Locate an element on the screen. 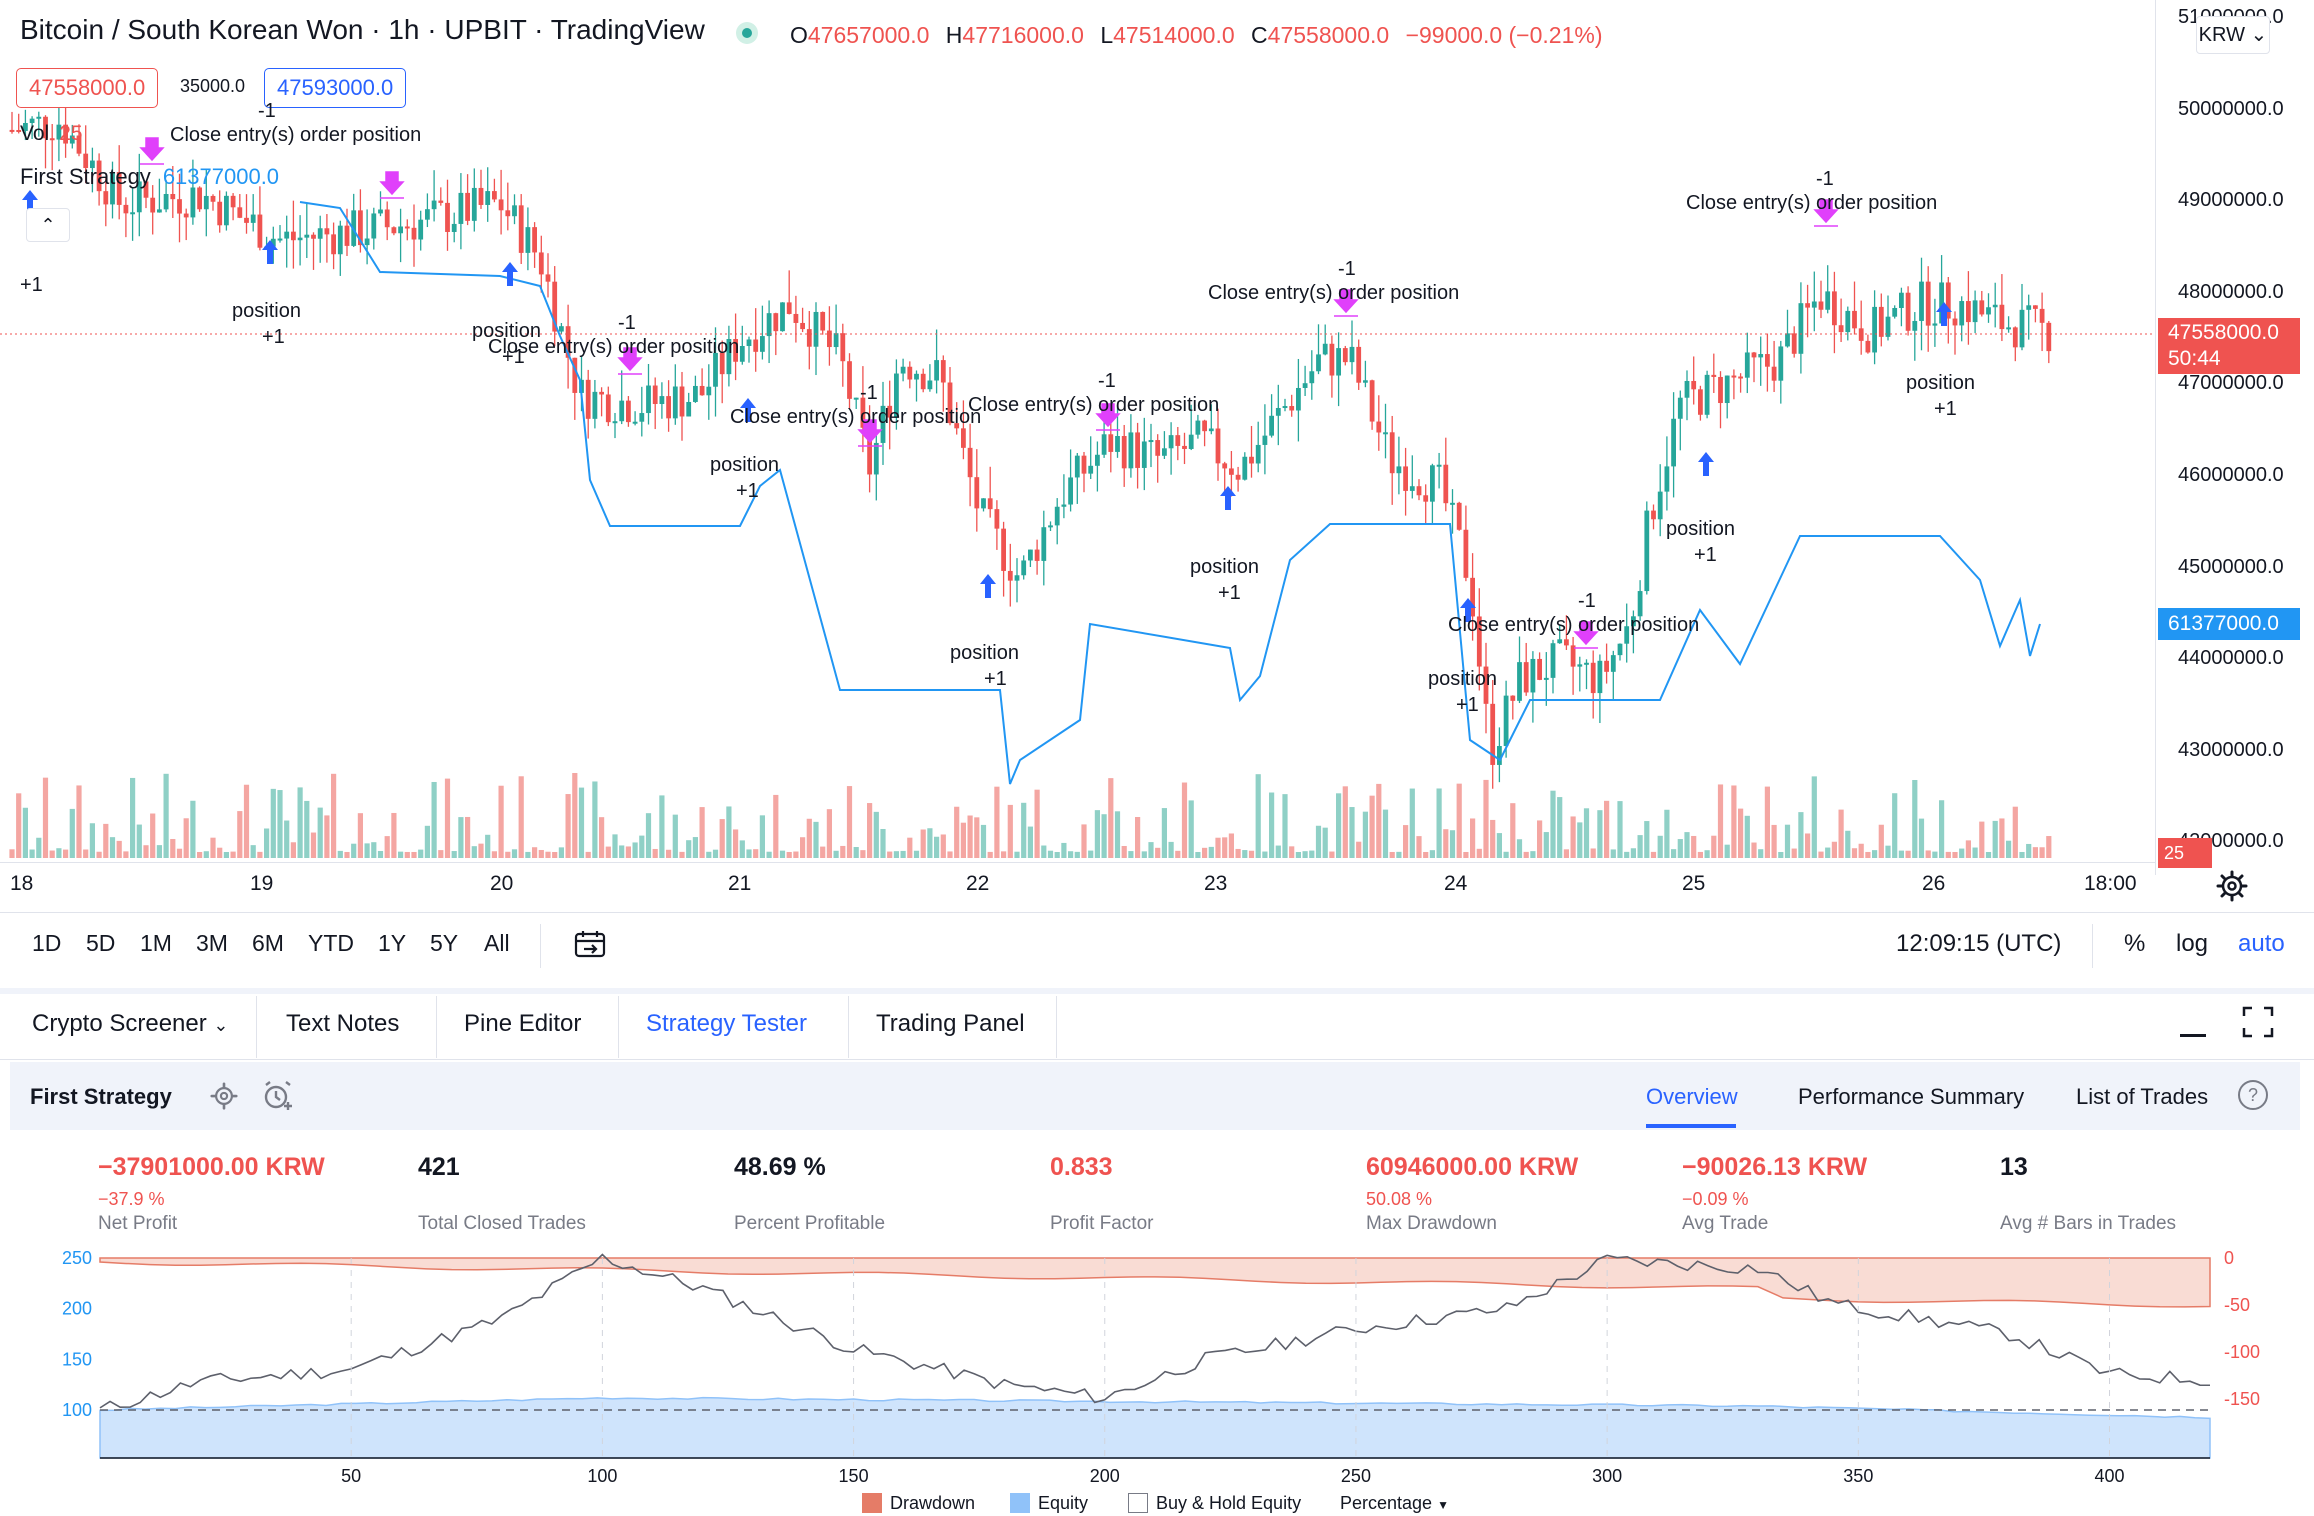 The image size is (2314, 1516). range-button-1y: 1Y is located at coordinates (392, 943).